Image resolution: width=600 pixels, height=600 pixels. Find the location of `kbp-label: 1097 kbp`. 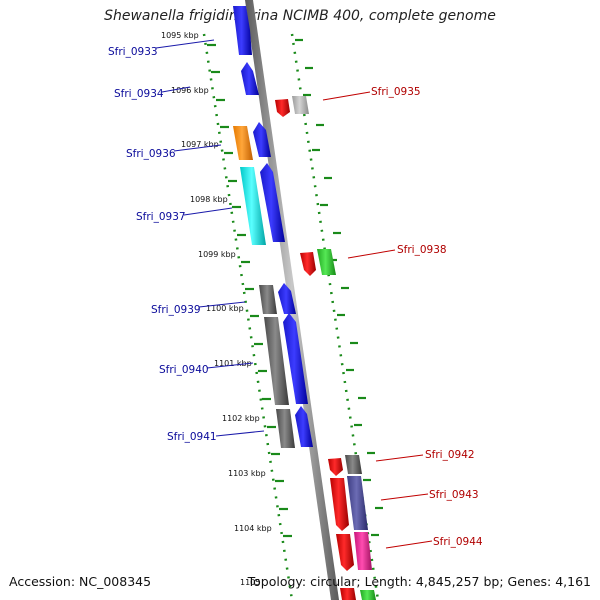

kbp-label: 1097 kbp is located at coordinates (200, 144).